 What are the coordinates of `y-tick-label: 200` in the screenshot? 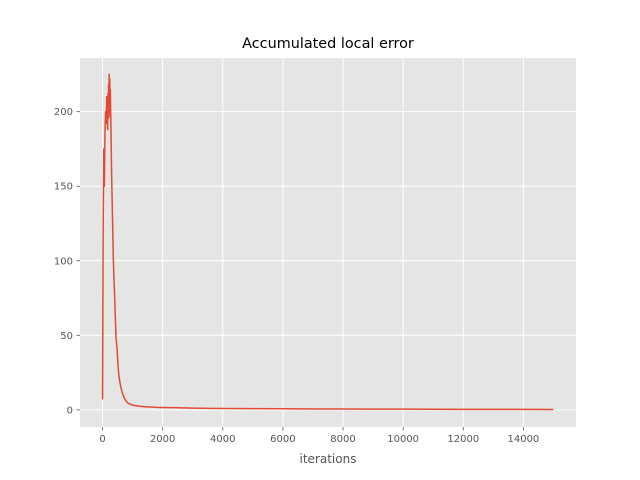 It's located at (63, 112).